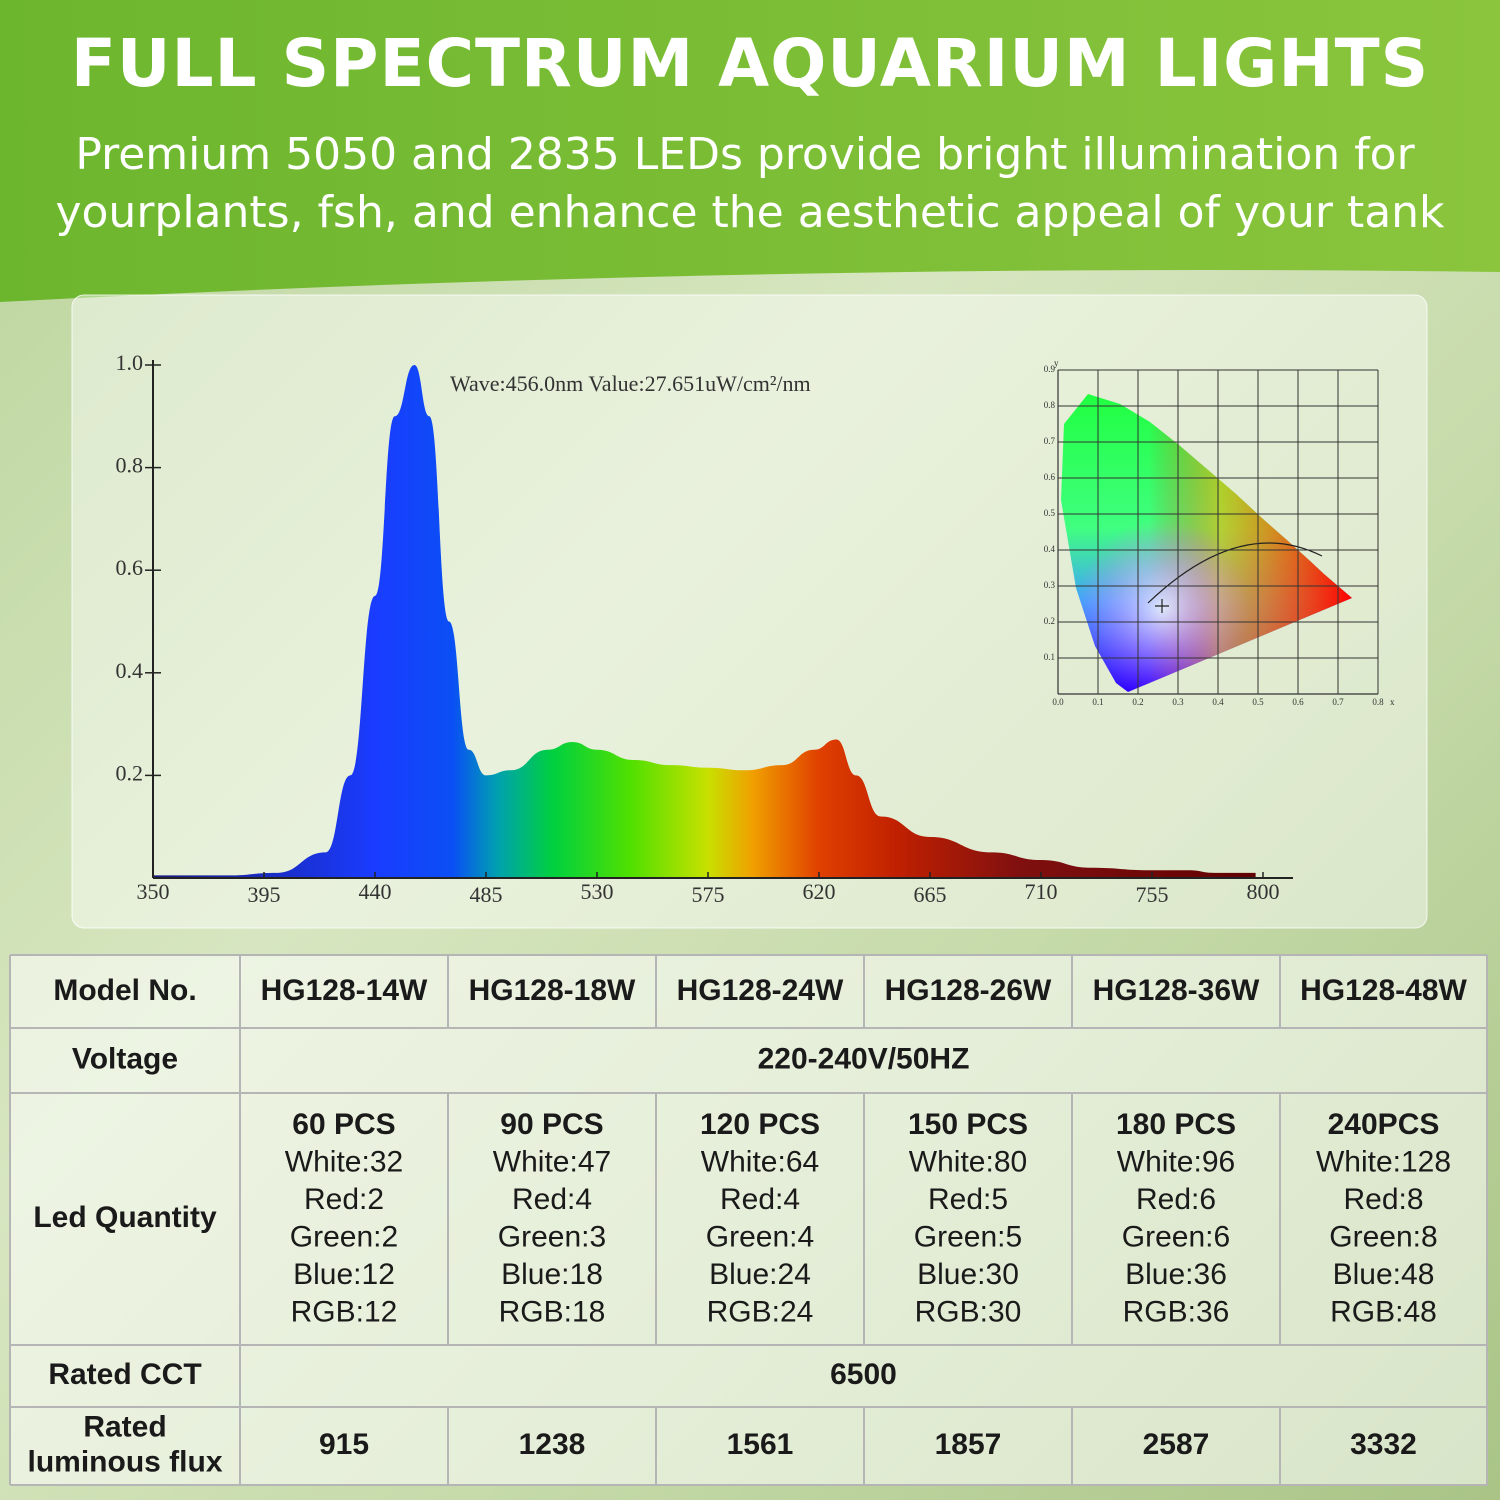 The height and width of the screenshot is (1500, 1500). I want to click on column-header: HG128-24W, so click(760, 990).